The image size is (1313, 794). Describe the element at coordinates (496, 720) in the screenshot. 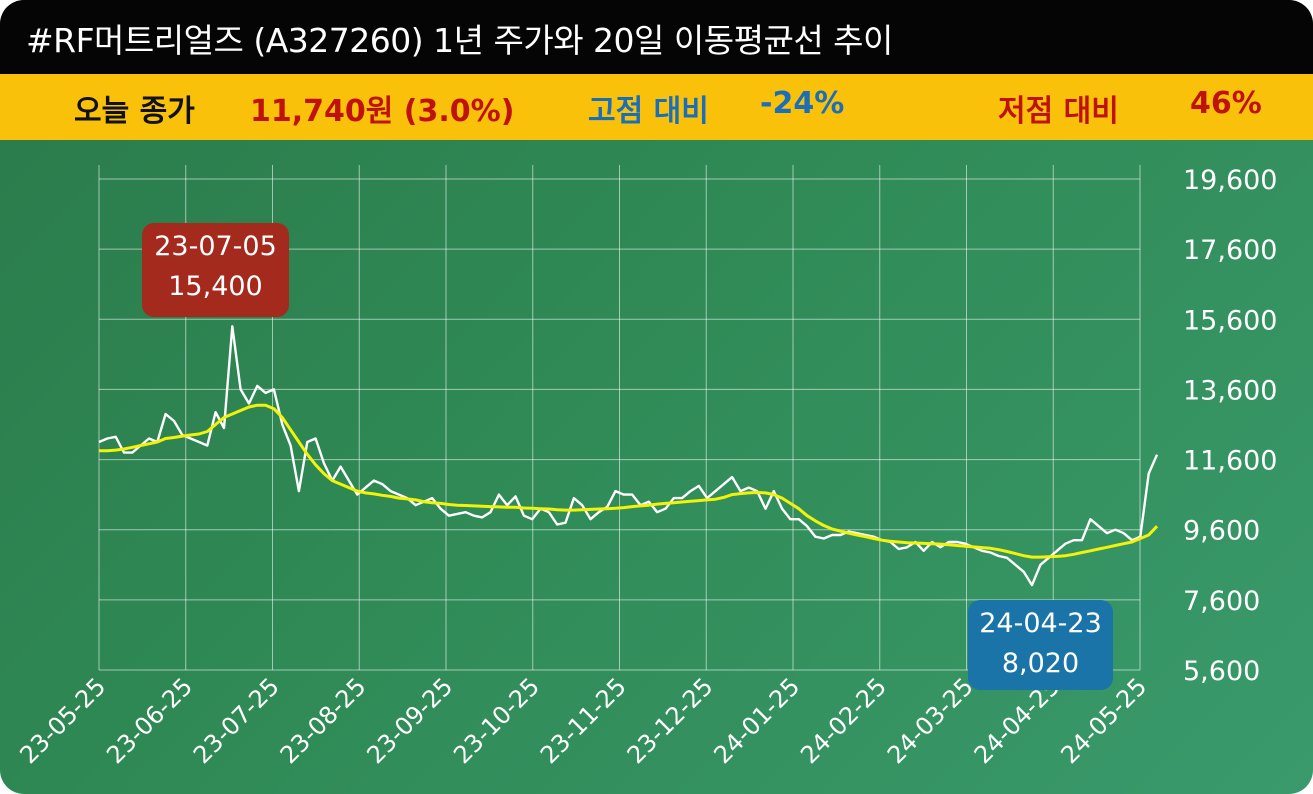

I see `x-tick-label: 23-10-25` at that location.